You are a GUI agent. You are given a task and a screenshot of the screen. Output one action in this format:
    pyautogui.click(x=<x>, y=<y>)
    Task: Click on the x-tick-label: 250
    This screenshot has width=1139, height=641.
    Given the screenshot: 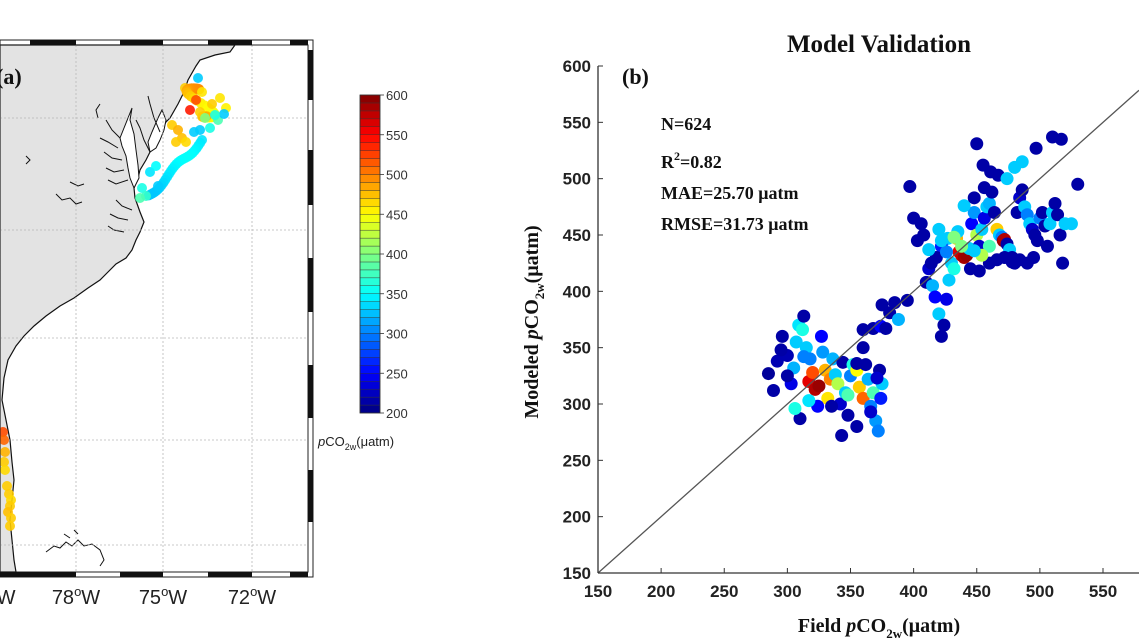 What is the action you would take?
    pyautogui.click(x=724, y=591)
    